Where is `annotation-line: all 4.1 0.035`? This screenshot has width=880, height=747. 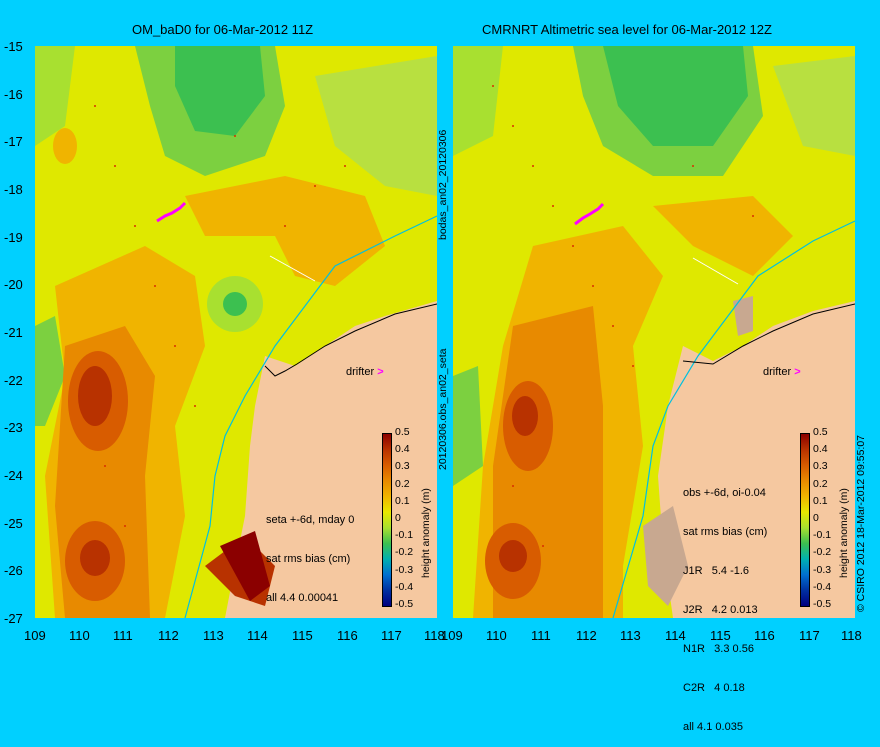
annotation-line: all 4.1 0.035 is located at coordinates (713, 727).